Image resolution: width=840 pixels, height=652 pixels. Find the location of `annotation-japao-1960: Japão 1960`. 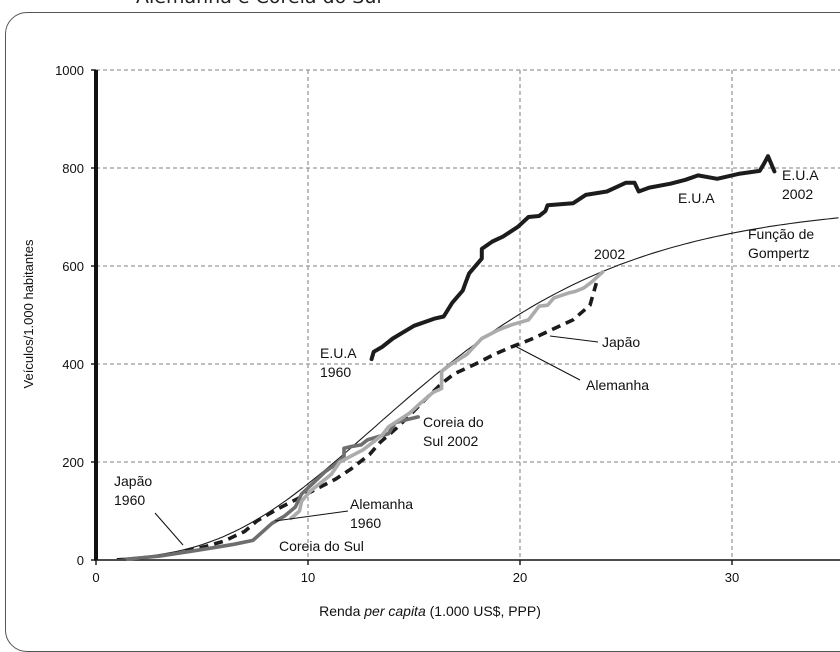

annotation-japao-1960: Japão 1960 is located at coordinates (133, 490).